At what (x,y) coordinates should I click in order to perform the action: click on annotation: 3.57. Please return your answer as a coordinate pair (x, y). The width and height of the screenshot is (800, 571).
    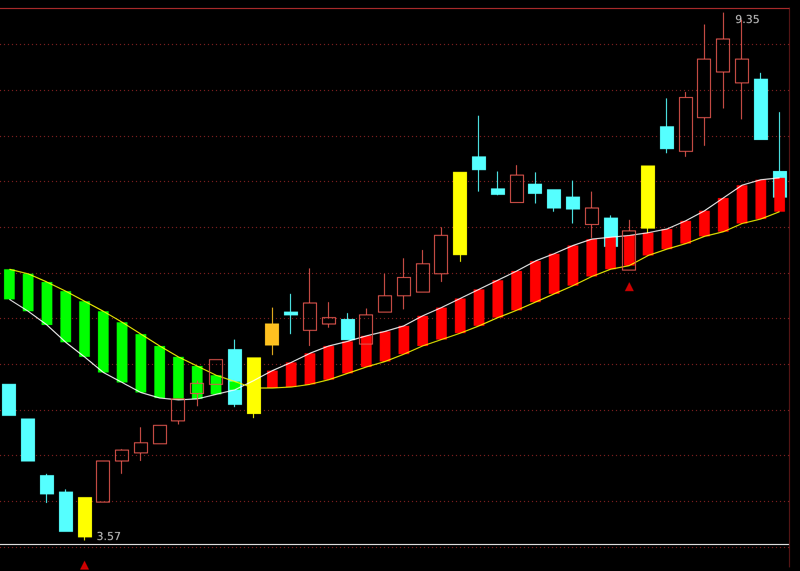
    Looking at the image, I should click on (109, 537).